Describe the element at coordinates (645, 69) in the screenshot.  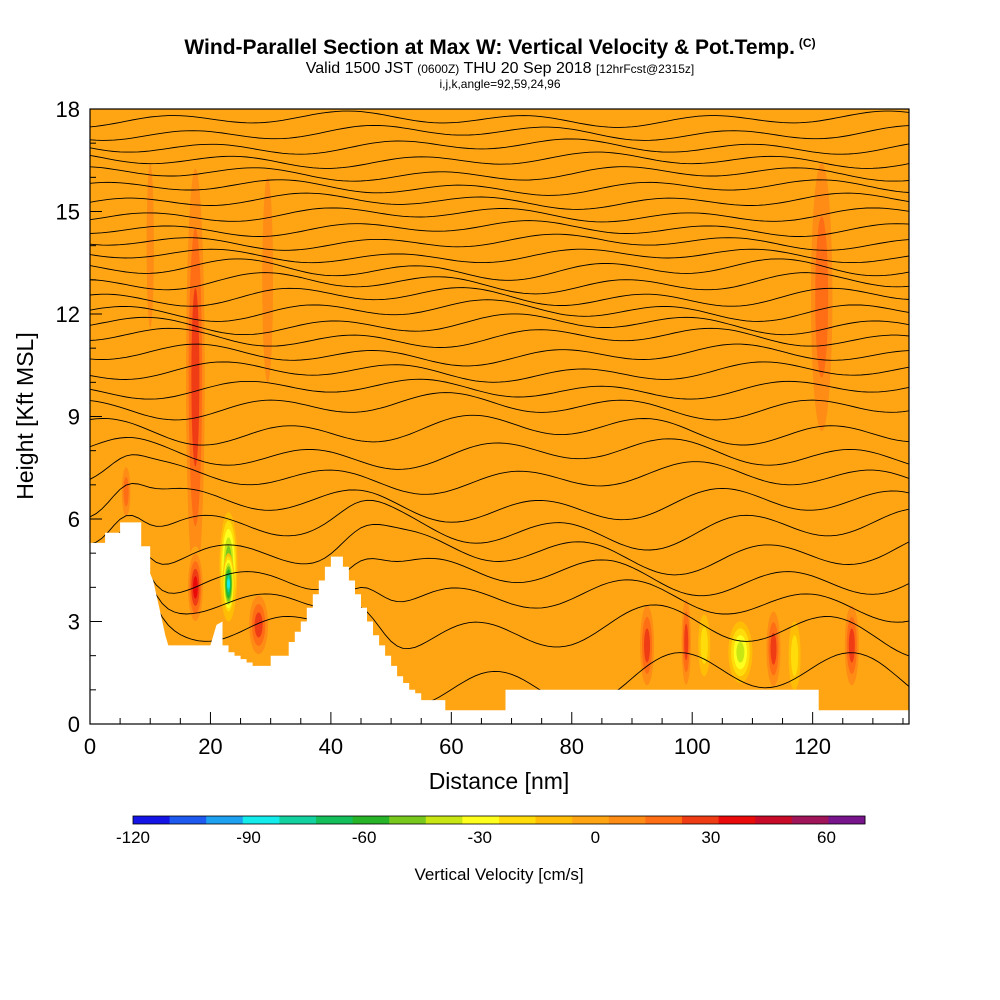
I see `forecast-info: [12hrFcst@2315z]` at that location.